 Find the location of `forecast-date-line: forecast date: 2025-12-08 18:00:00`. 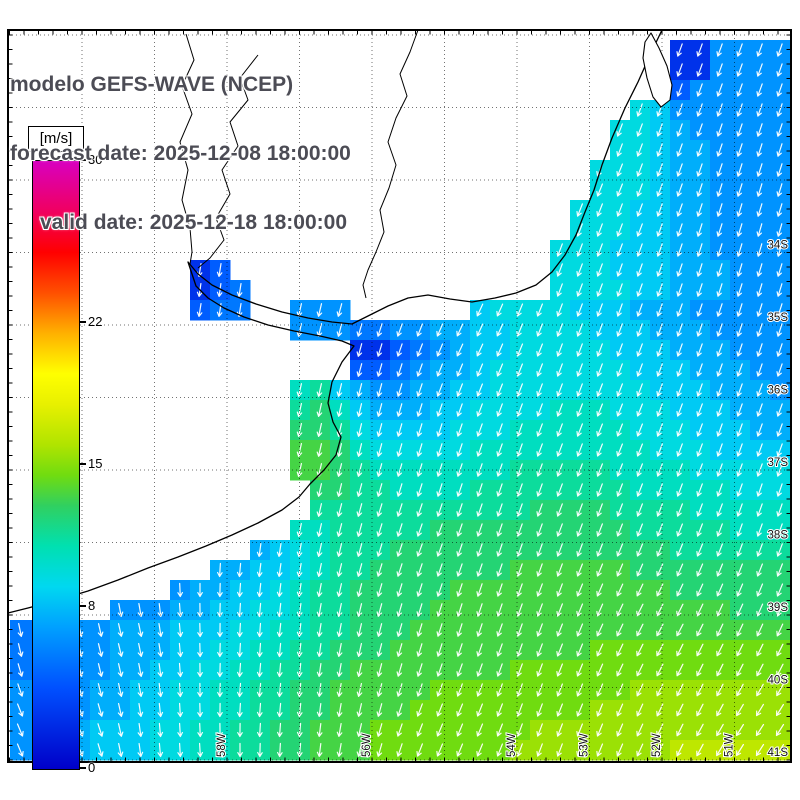

forecast-date-line: forecast date: 2025-12-08 18:00:00 is located at coordinates (180, 153).